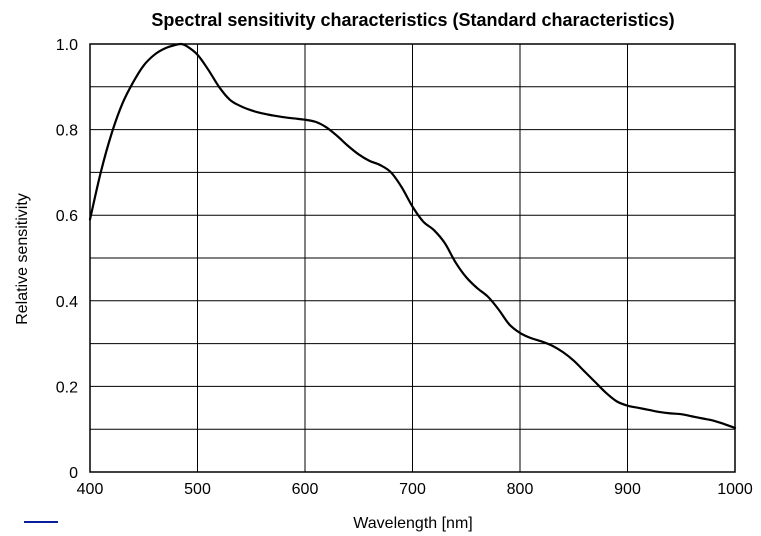  I want to click on x-tick-label: 800, so click(520, 489).